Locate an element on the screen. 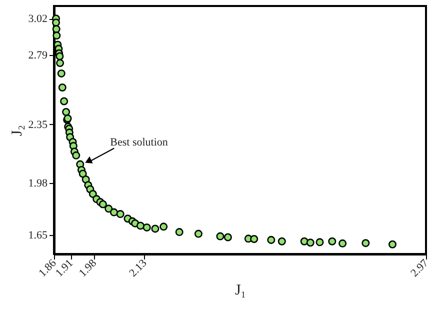  y-tick-label: 3.02 is located at coordinates (38, 19).